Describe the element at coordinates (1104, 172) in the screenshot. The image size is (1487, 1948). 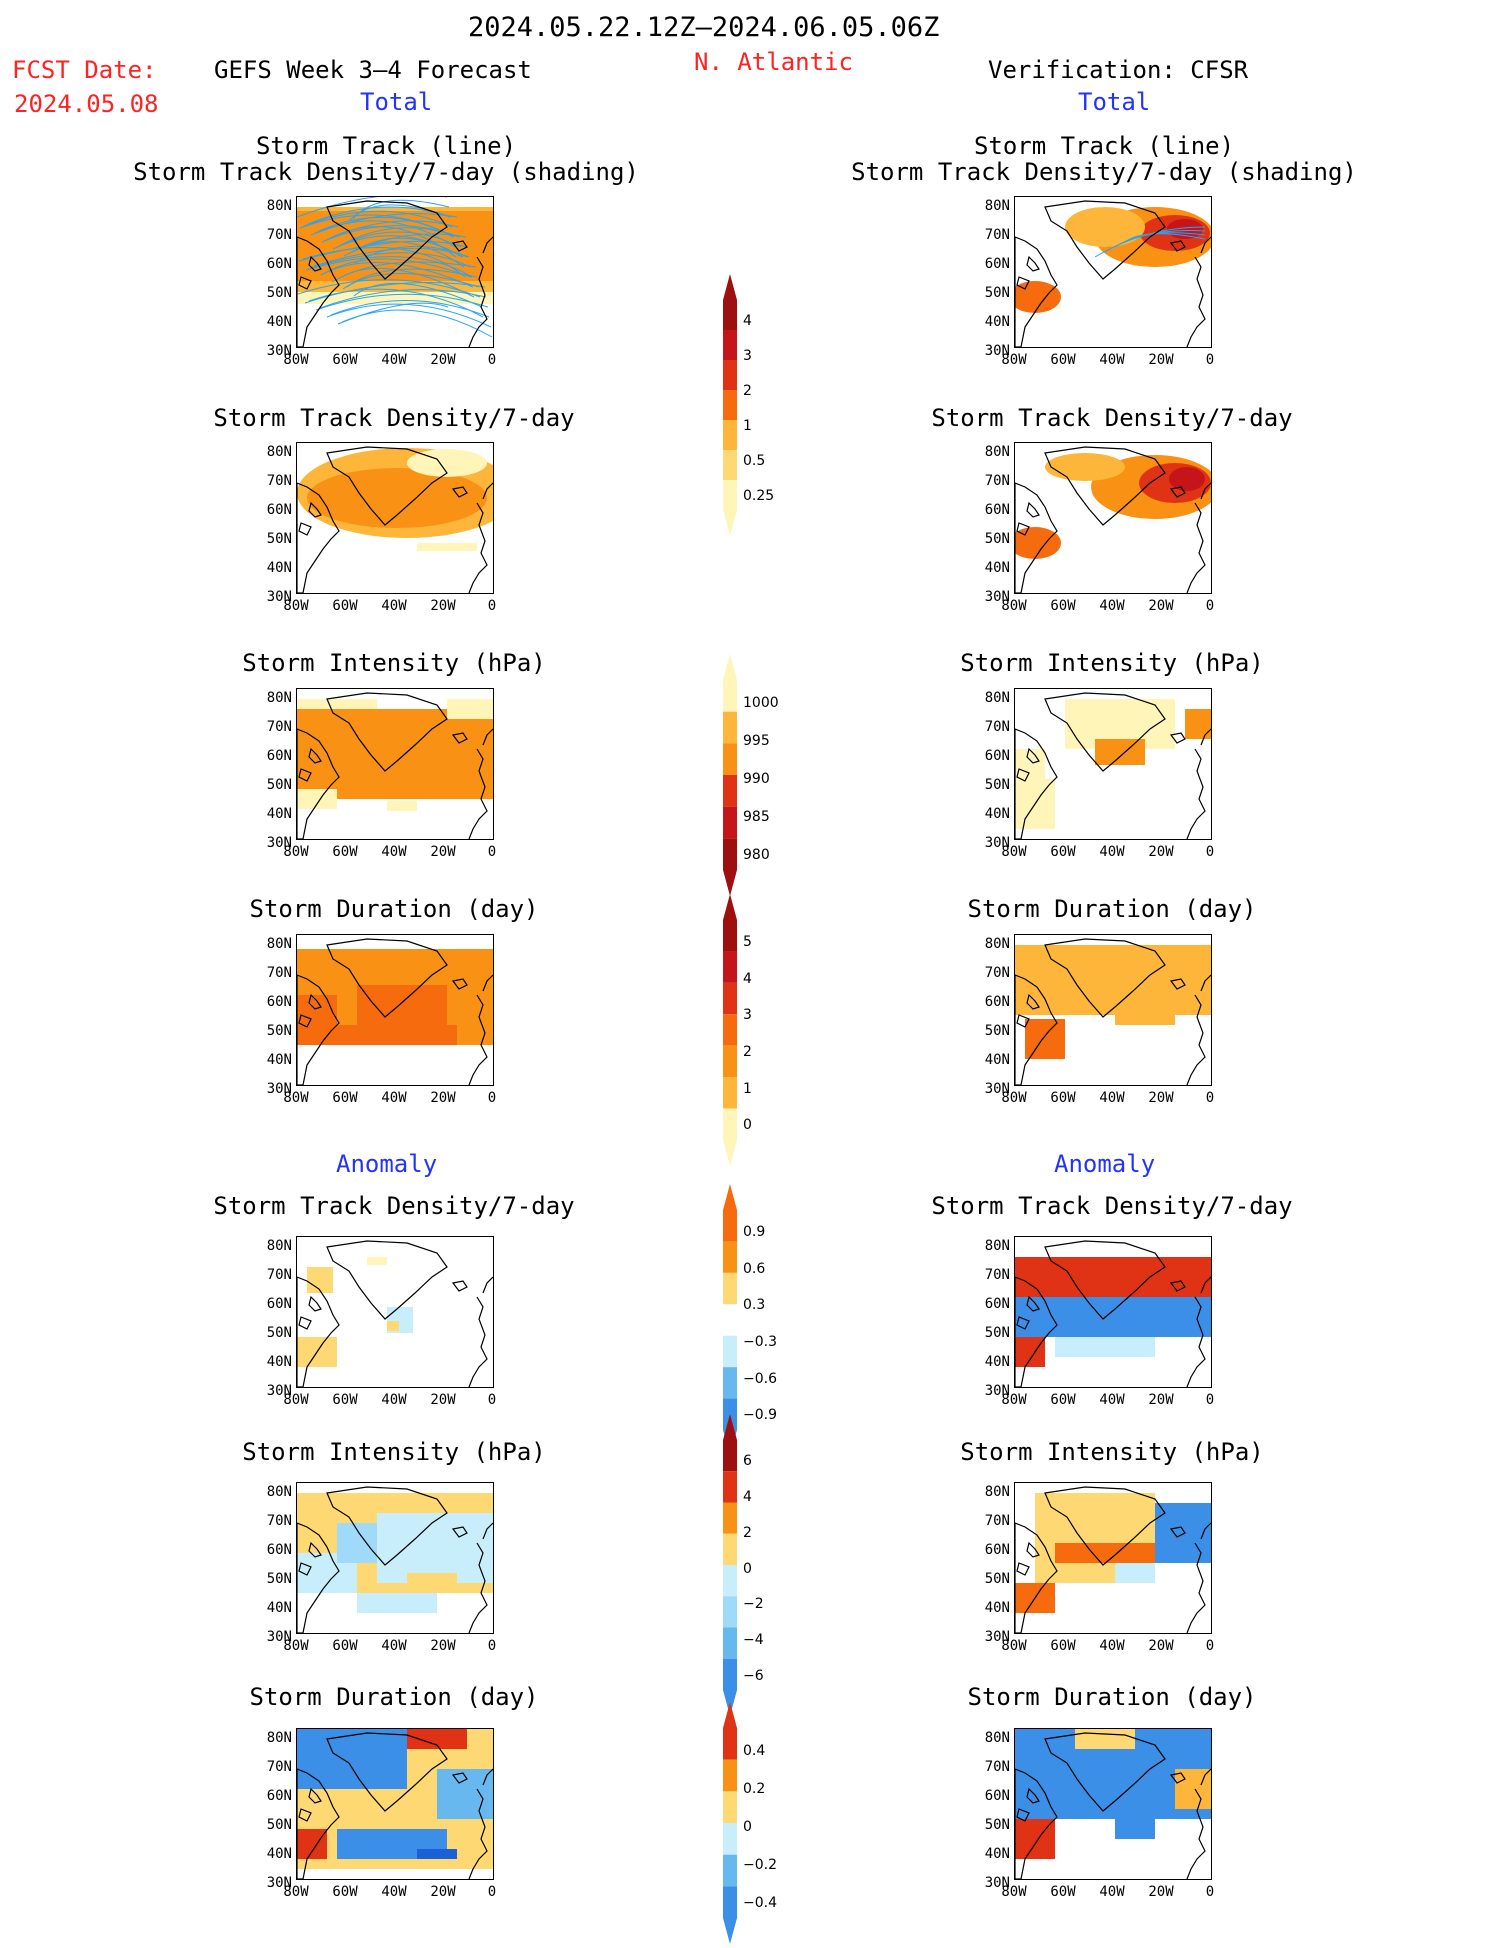
I see `panel-title-track-shading-r: Storm Track Density/7-day (shading)` at that location.